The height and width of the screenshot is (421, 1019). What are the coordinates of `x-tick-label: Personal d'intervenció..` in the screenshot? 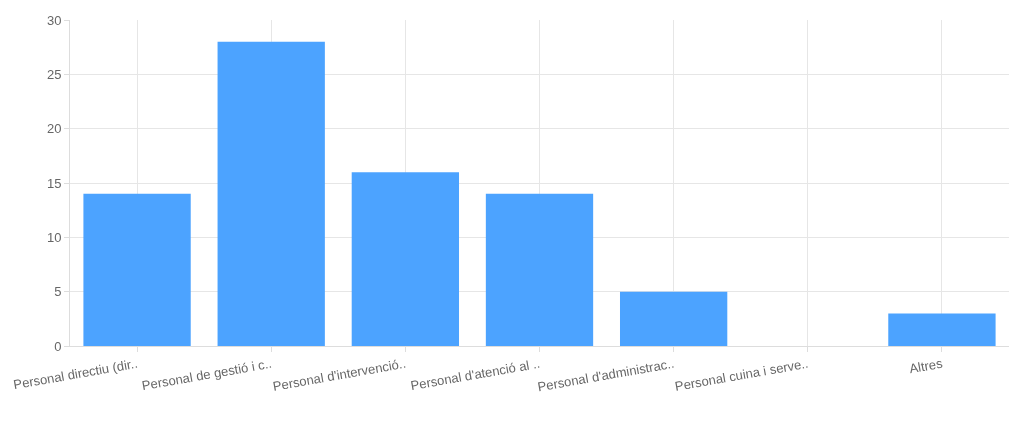 It's located at (339, 374).